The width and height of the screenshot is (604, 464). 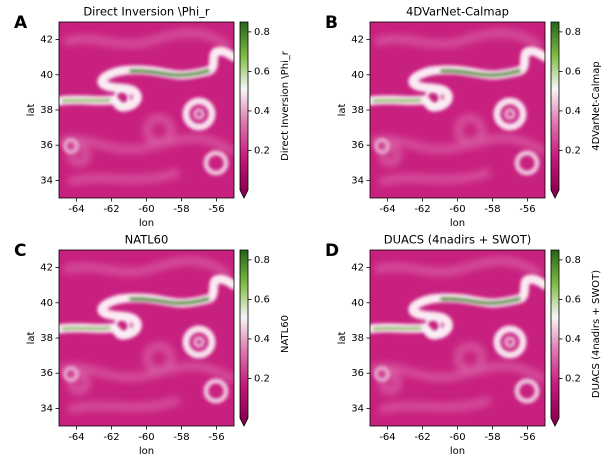 What do you see at coordinates (147, 240) in the screenshot?
I see `panel-title: NATL60` at bounding box center [147, 240].